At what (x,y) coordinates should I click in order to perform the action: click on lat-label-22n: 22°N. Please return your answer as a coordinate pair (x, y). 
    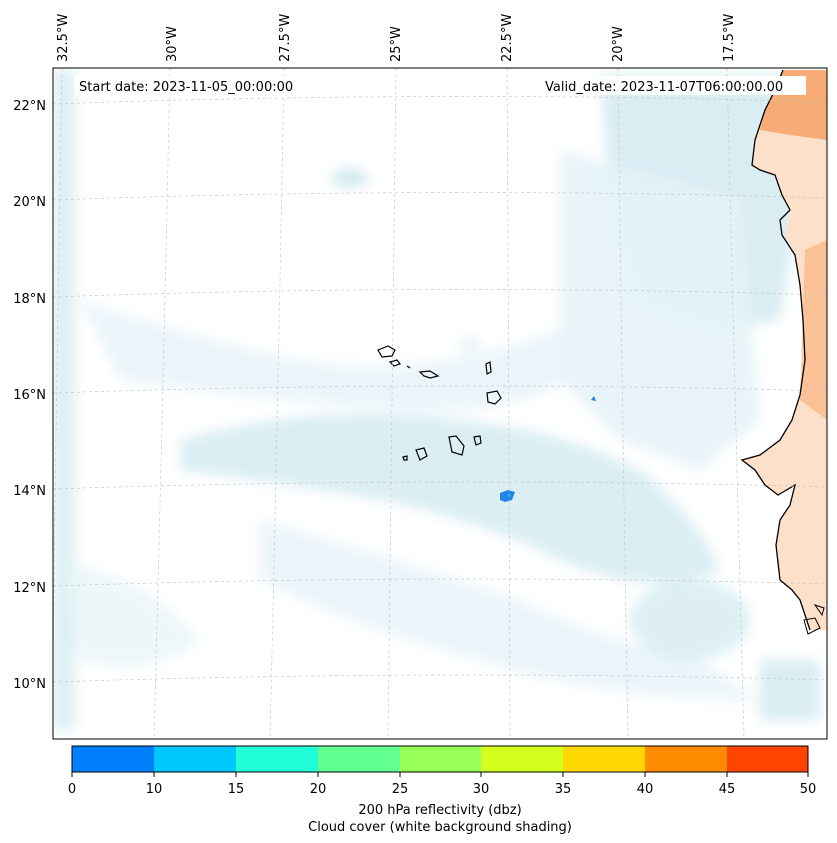
    Looking at the image, I should click on (29, 106).